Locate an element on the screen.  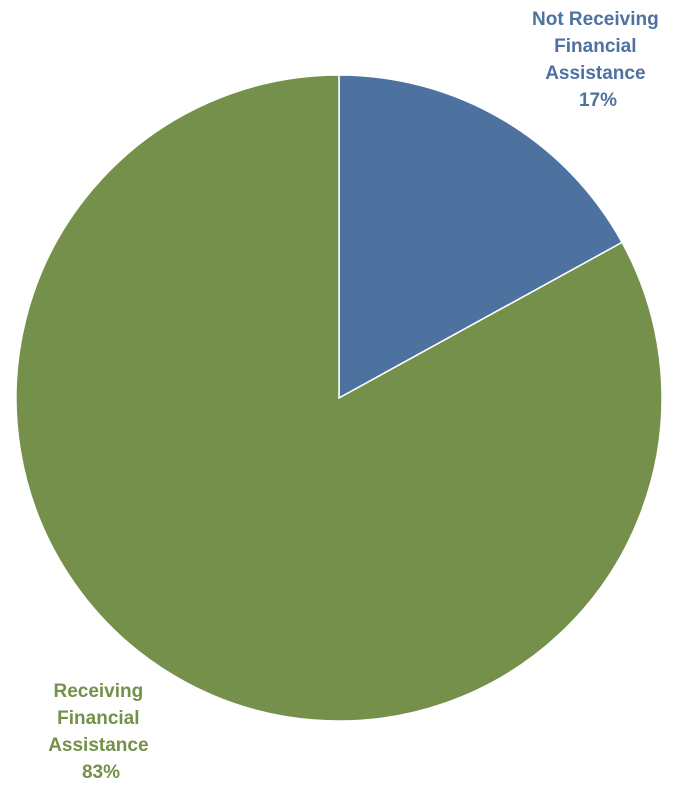
slice-label-receiving: Receiving Financial Assistance 83% is located at coordinates (101, 732).